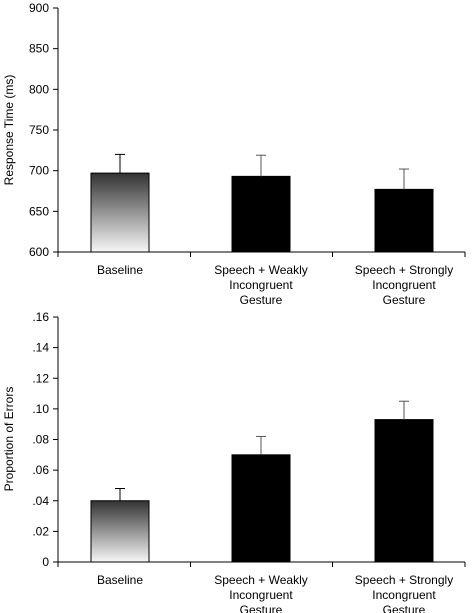  Describe the element at coordinates (40, 501) in the screenshot. I see `y-tick-label: .04` at that location.